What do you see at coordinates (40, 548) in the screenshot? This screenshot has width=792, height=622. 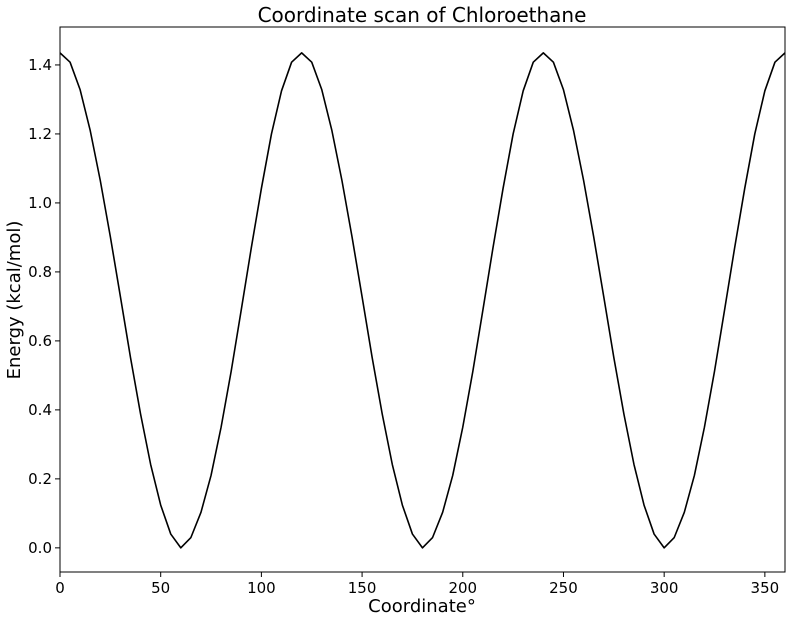 I see `y-tick-label: 0.0` at bounding box center [40, 548].